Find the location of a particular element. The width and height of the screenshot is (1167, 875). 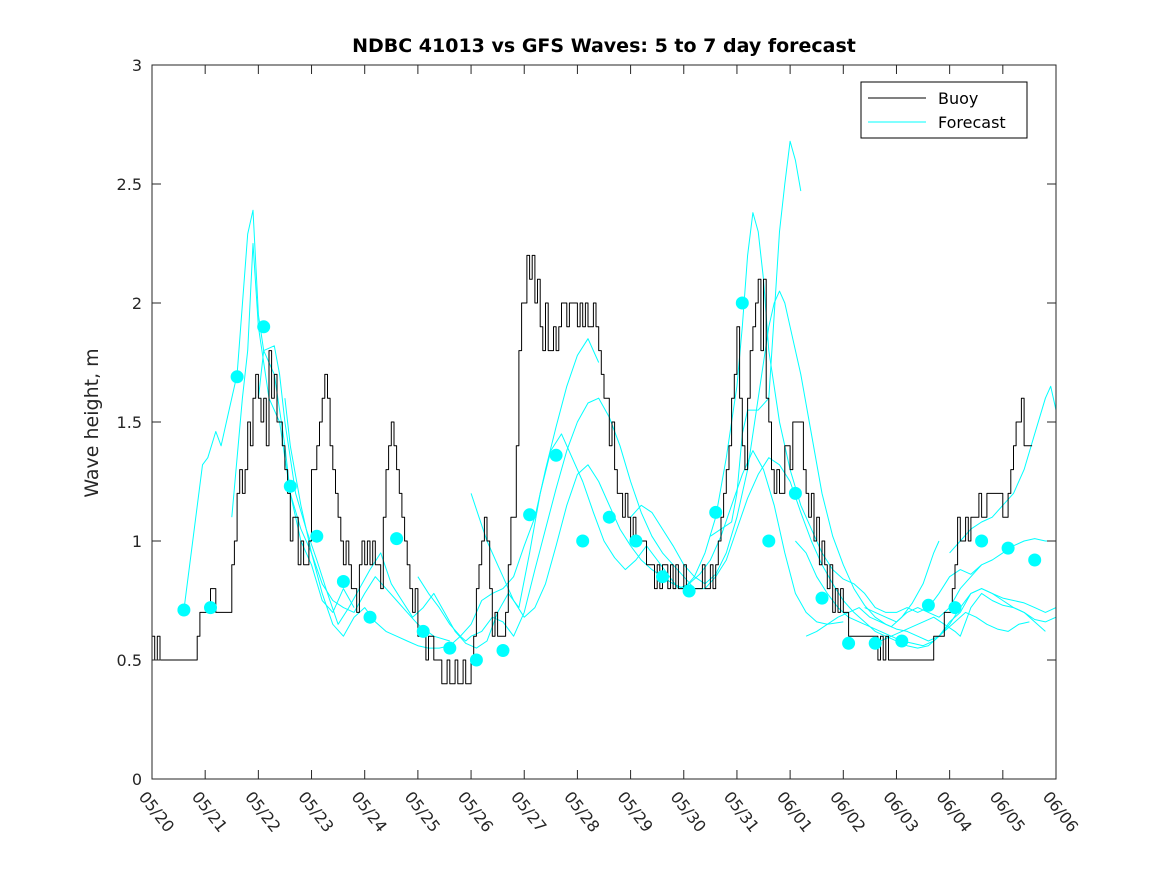

legend-box is located at coordinates (944, 110).